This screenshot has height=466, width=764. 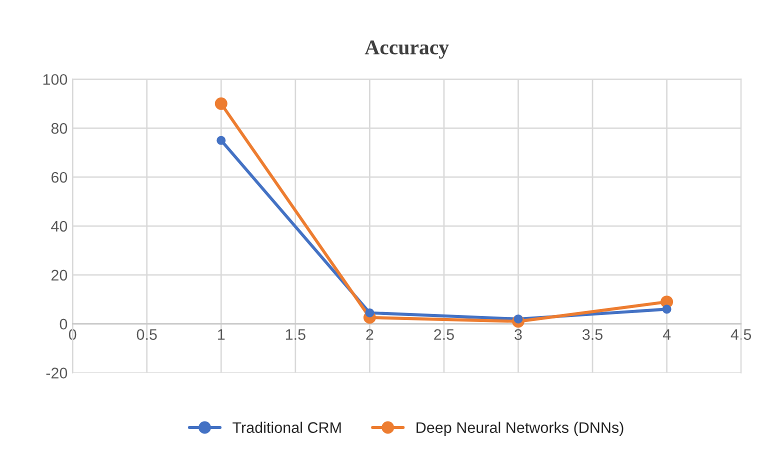 I want to click on x-tick-label: 1, so click(x=221, y=334).